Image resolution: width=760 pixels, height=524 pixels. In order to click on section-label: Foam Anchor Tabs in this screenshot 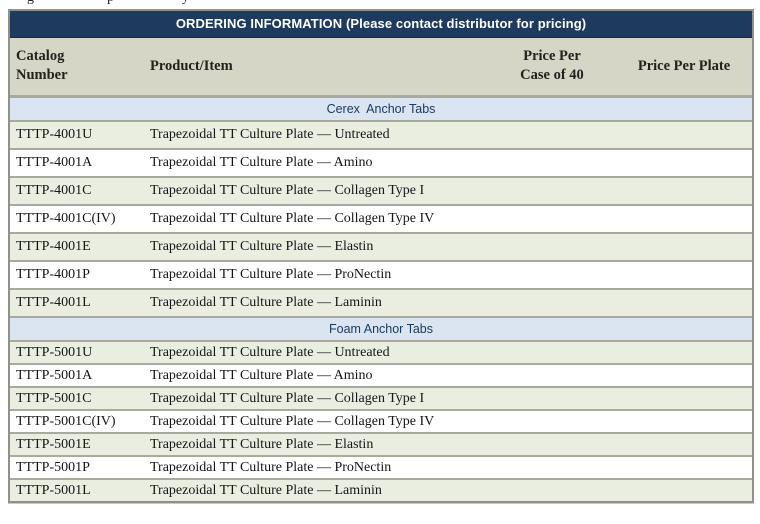, I will do `click(381, 329)`.